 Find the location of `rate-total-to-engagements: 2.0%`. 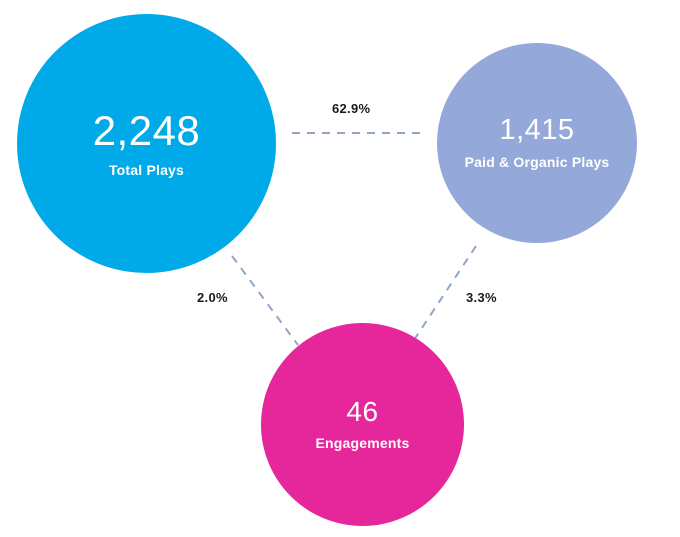

rate-total-to-engagements: 2.0% is located at coordinates (212, 297).